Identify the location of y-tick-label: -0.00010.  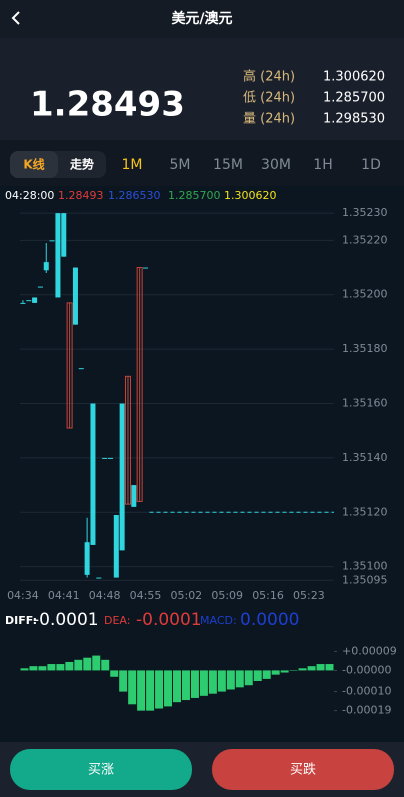
(366, 691).